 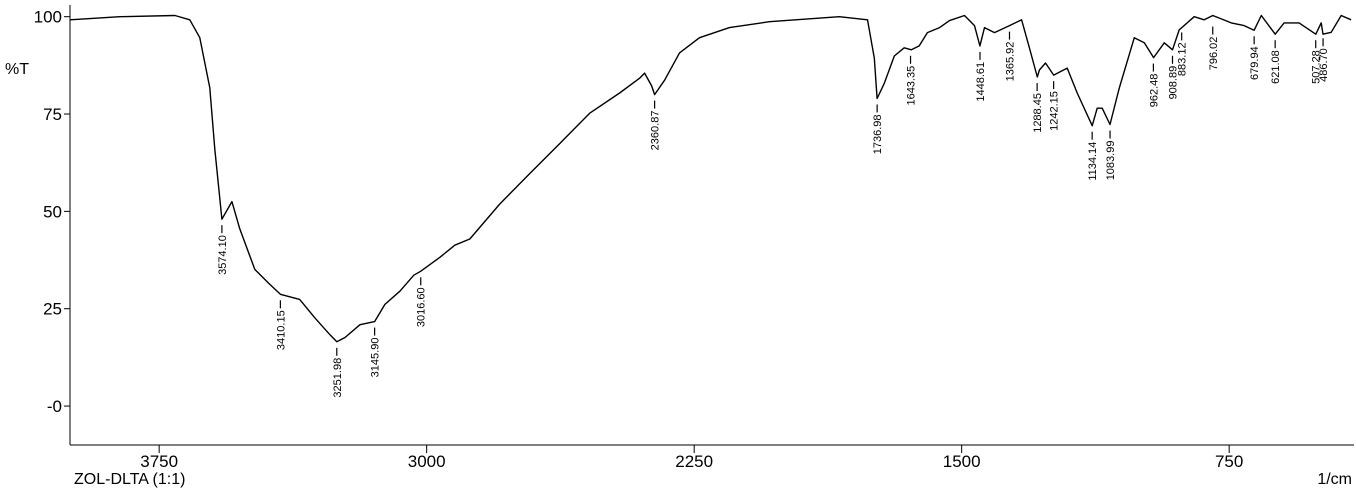 I want to click on peak-label: 3410.15, so click(x=281, y=330).